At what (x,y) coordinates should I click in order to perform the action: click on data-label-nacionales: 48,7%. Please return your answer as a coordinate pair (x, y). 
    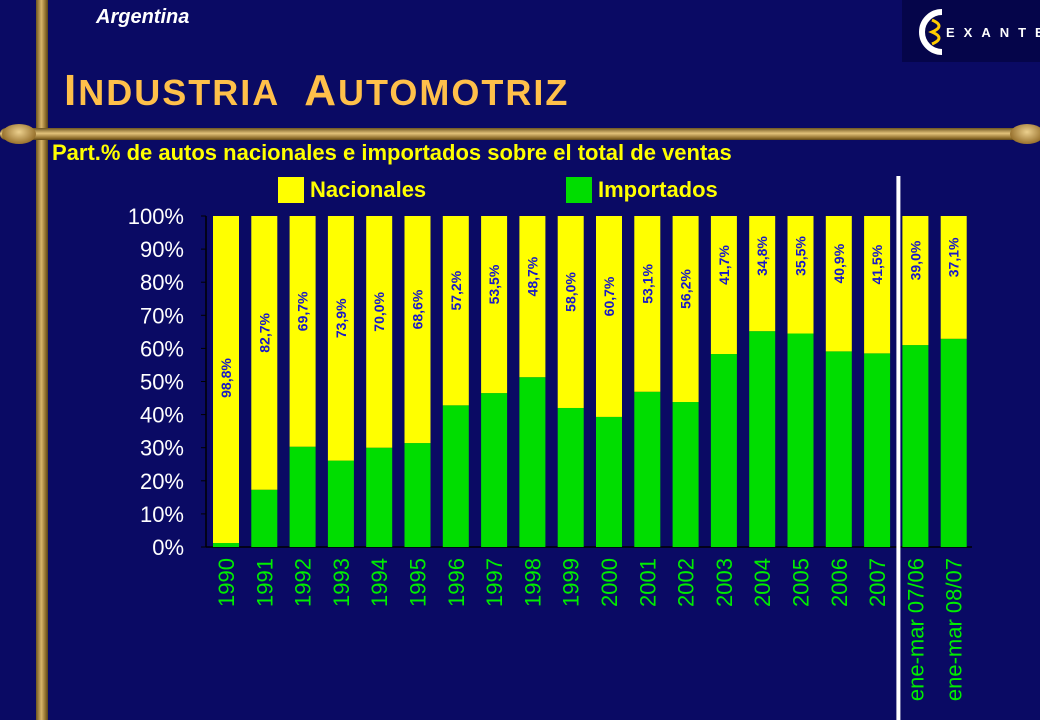
    Looking at the image, I should click on (532, 276).